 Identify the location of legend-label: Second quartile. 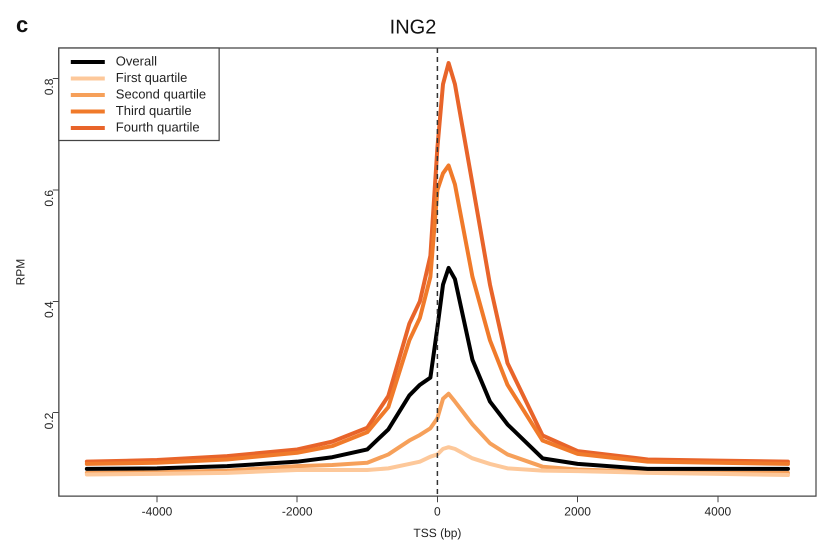
(161, 94).